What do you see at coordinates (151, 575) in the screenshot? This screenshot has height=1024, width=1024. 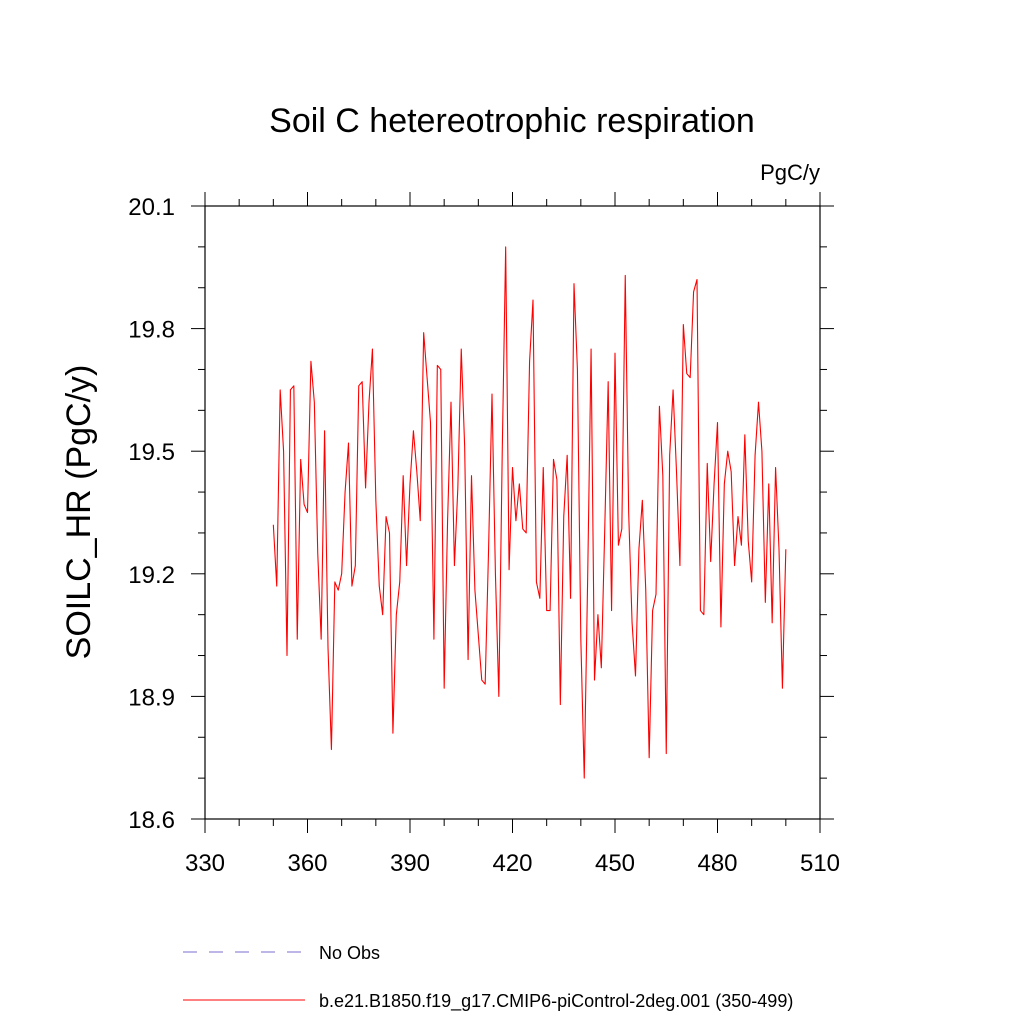 I see `y-tick-label: 19.2` at bounding box center [151, 575].